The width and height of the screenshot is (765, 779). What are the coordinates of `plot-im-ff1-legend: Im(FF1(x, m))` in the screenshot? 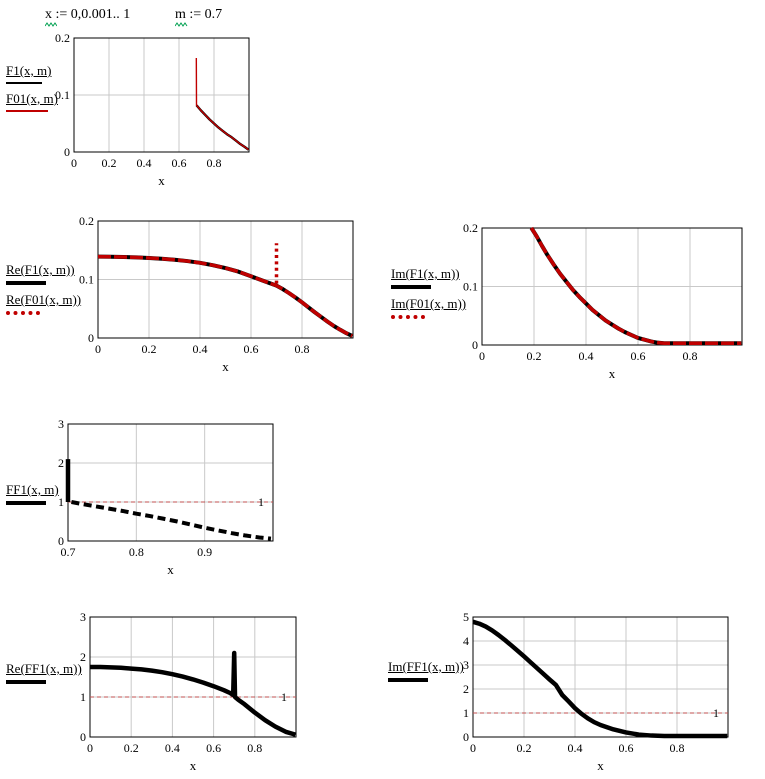 It's located at (426, 674).